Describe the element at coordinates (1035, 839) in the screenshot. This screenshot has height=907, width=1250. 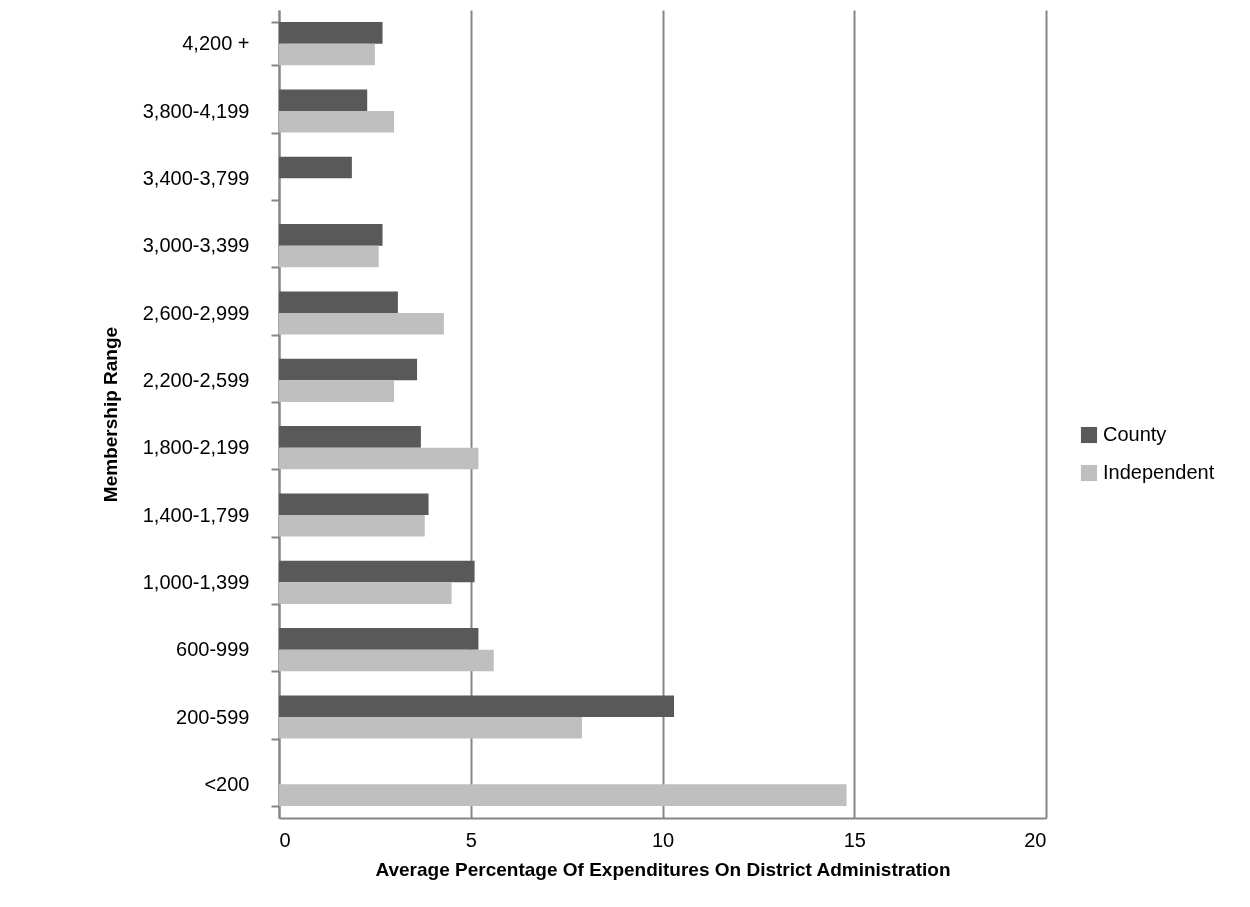
I see `x-tick-label: 20` at that location.